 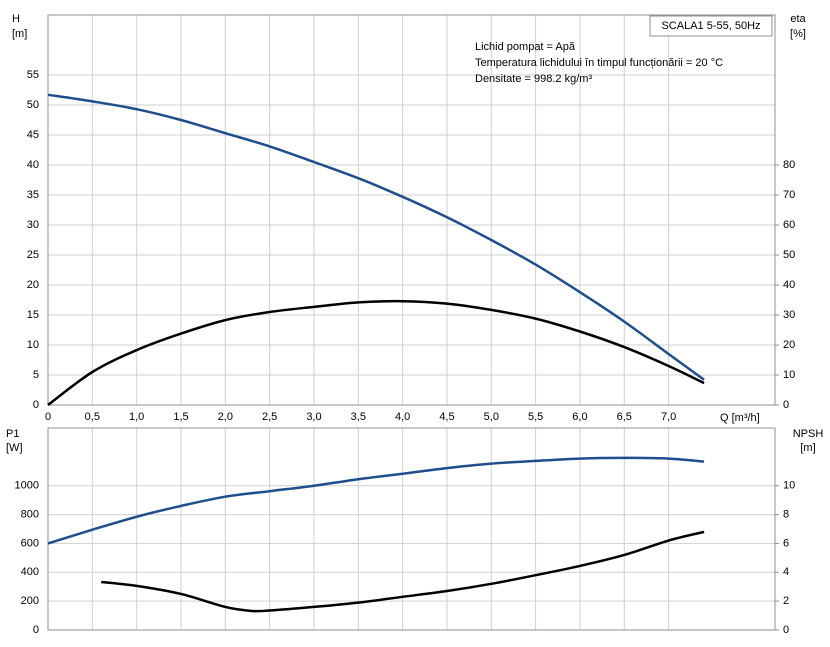 I want to click on y-tick-label: 800, so click(x=30, y=514).